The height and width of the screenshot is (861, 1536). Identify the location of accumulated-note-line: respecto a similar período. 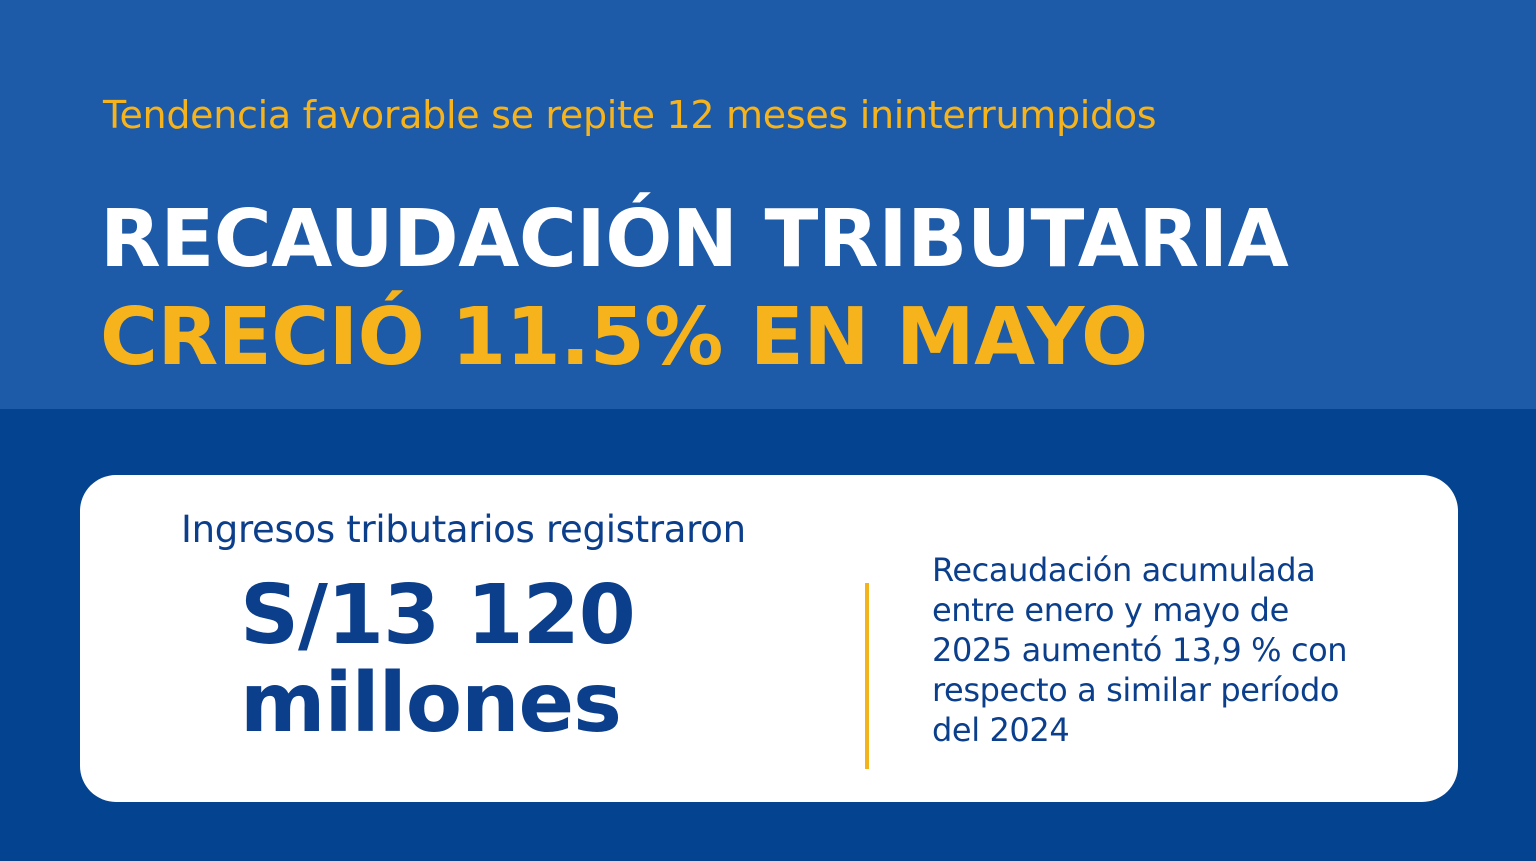
(1136, 690).